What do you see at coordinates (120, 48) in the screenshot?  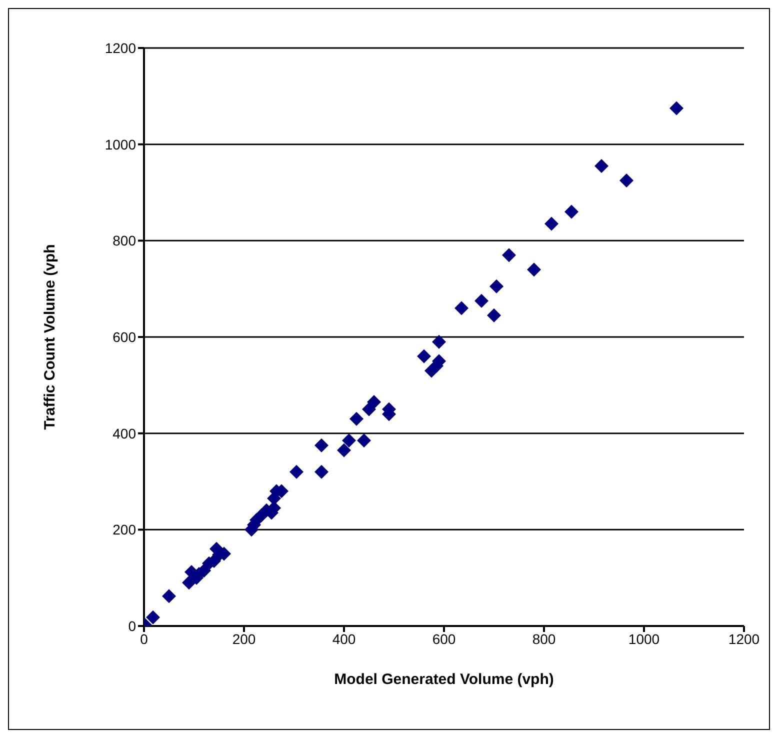 I see `y-tick-label: 1200` at bounding box center [120, 48].